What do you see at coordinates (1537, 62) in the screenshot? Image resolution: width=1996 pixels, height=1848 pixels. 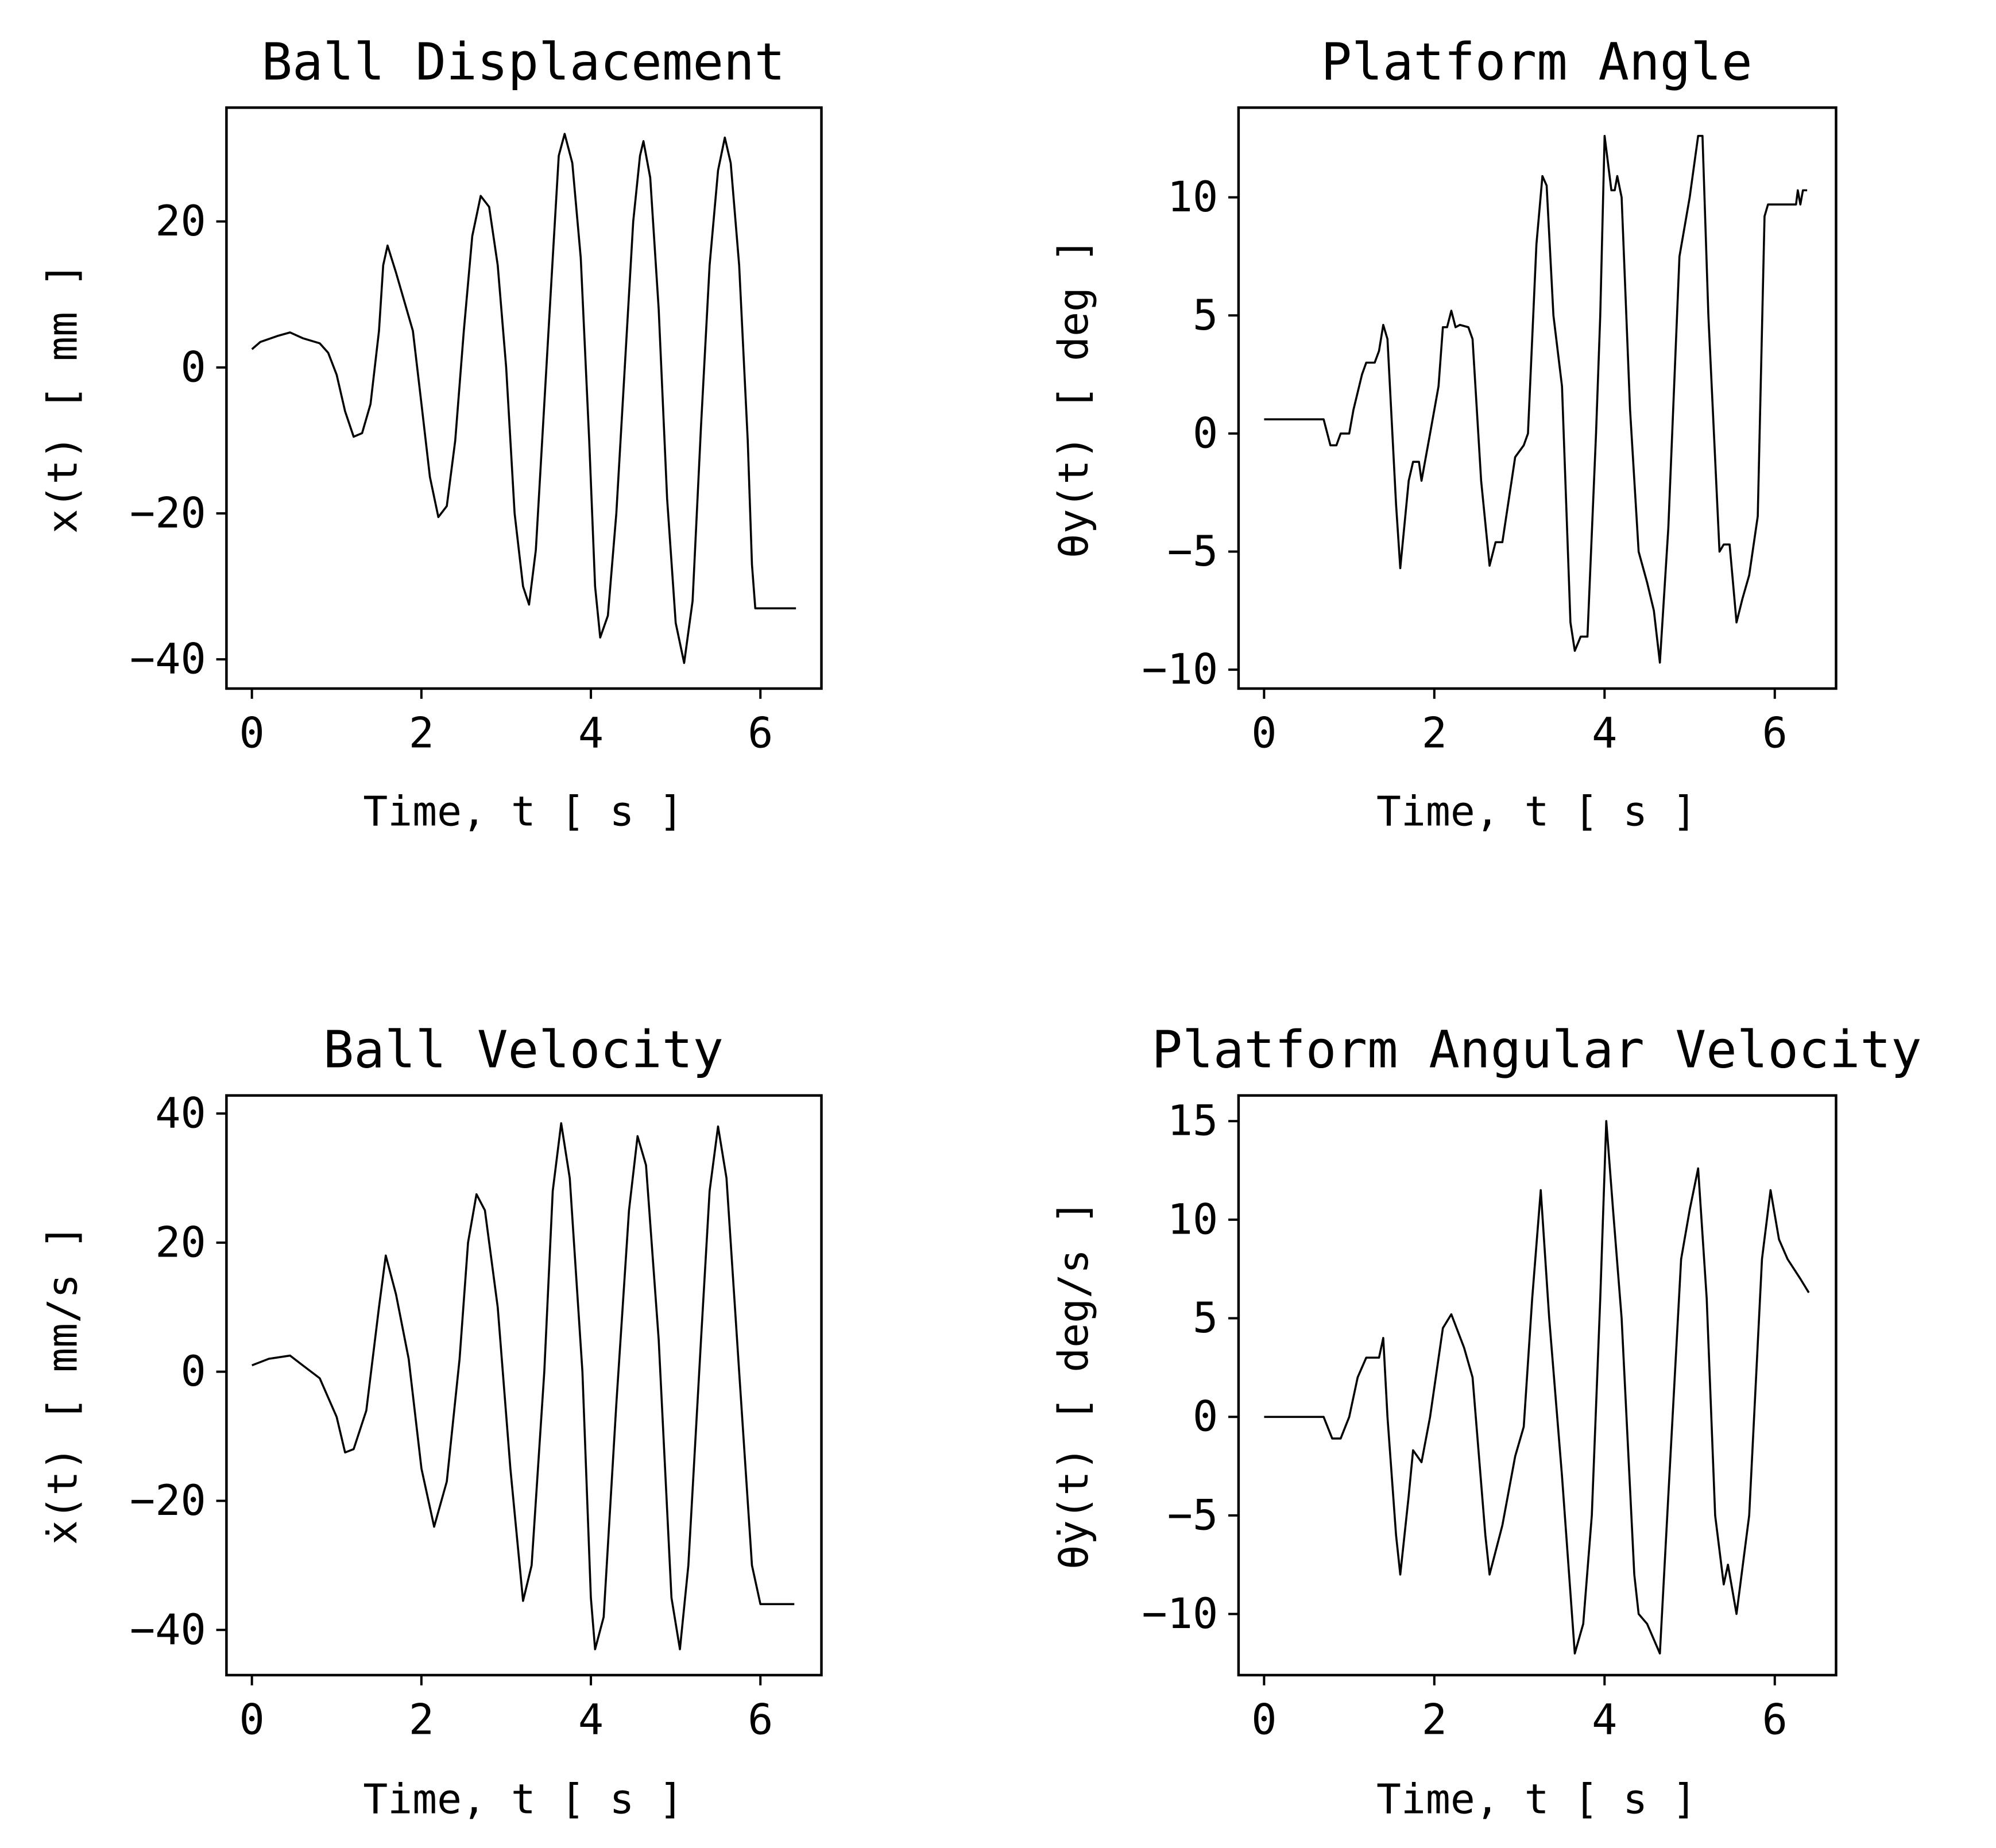 I see `chart-title: Platform Angle` at bounding box center [1537, 62].